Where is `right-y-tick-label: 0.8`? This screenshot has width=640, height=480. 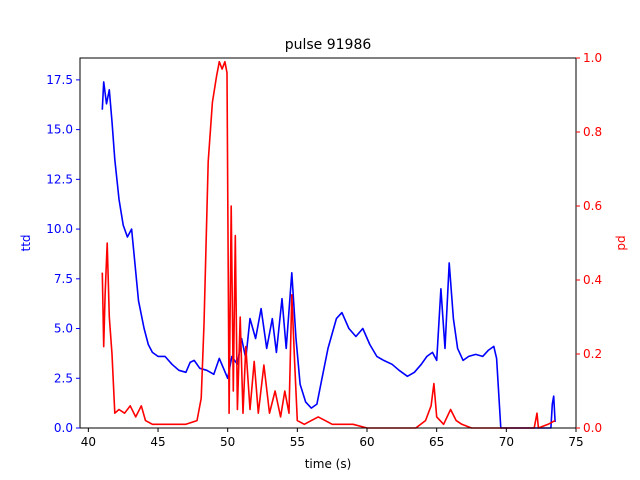
right-y-tick-label: 0.8 is located at coordinates (592, 132).